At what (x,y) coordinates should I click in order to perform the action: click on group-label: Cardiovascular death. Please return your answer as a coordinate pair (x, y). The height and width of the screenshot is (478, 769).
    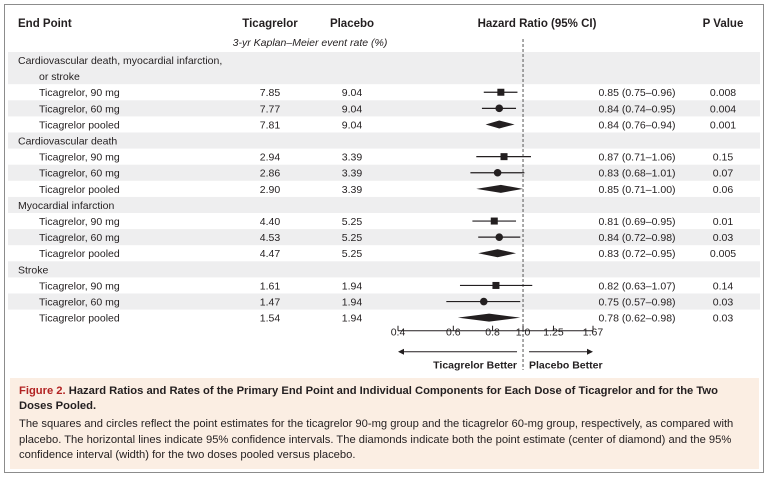
    Looking at the image, I should click on (67, 142).